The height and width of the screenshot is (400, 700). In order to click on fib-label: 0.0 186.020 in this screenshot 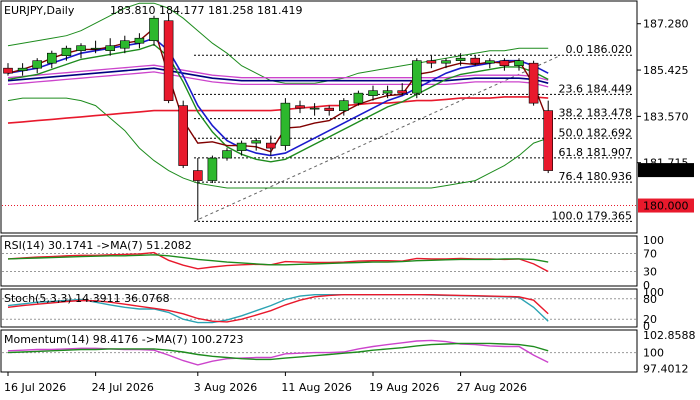, I will do `click(599, 49)`.